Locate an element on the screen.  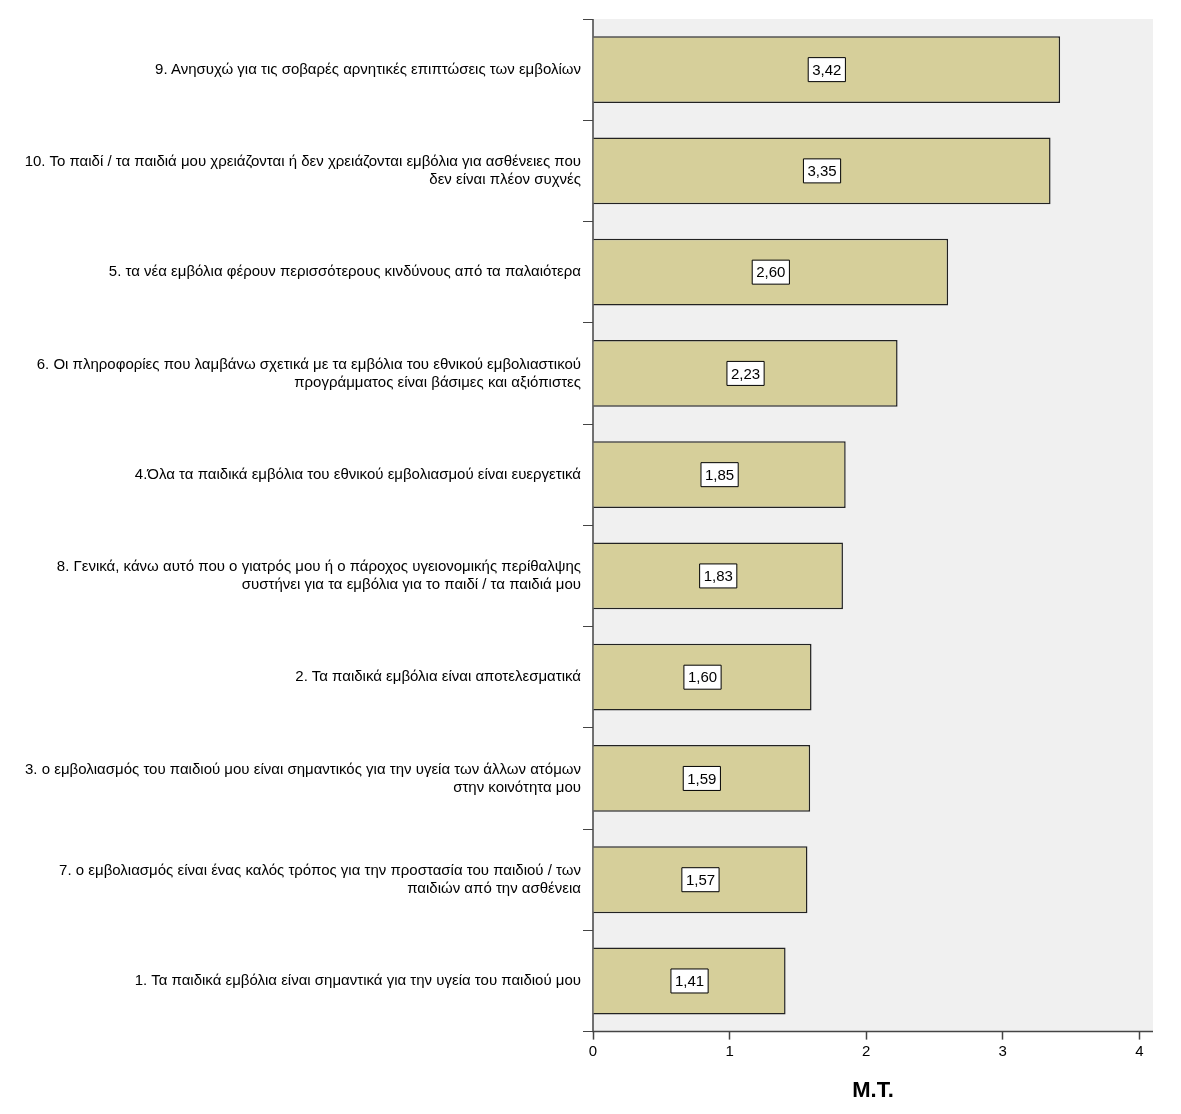
data-label: 3,35 is located at coordinates (822, 171).